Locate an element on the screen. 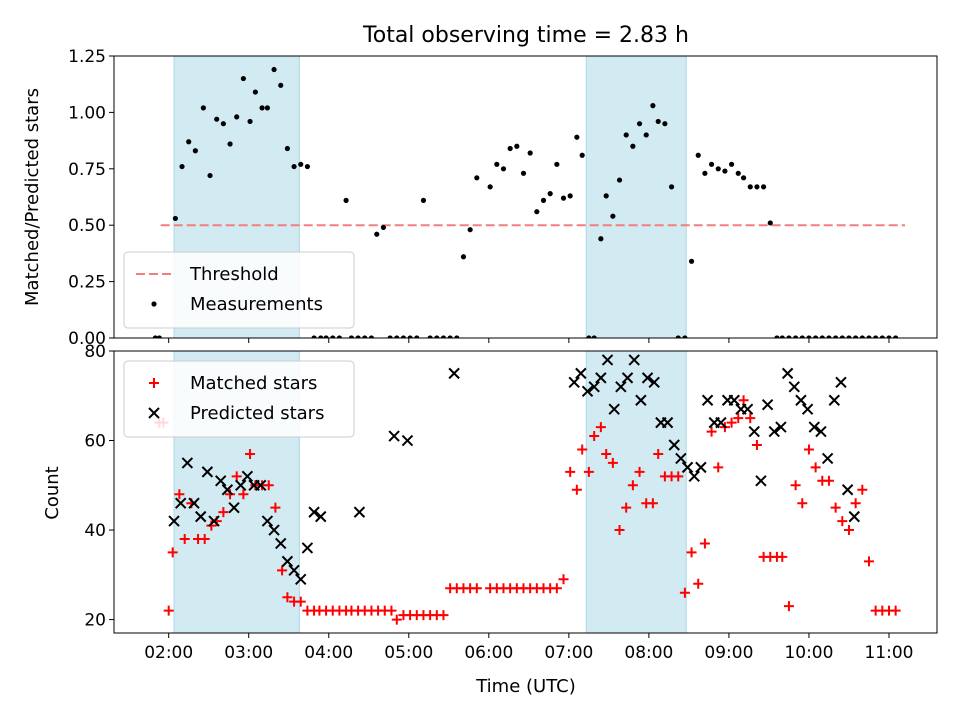  bottom-y-tick-label: 20 is located at coordinates (95, 621).